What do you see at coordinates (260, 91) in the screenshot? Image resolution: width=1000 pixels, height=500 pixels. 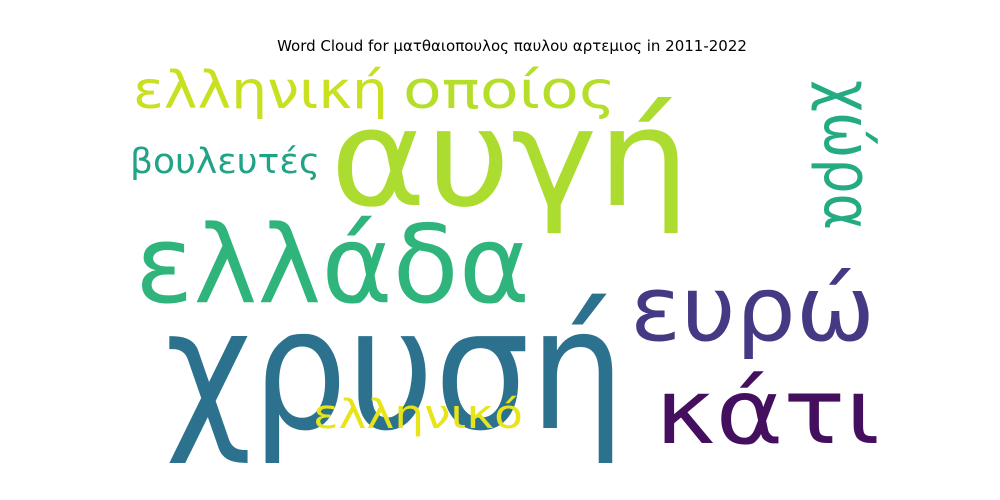 I see `word-7: ελληνική` at bounding box center [260, 91].